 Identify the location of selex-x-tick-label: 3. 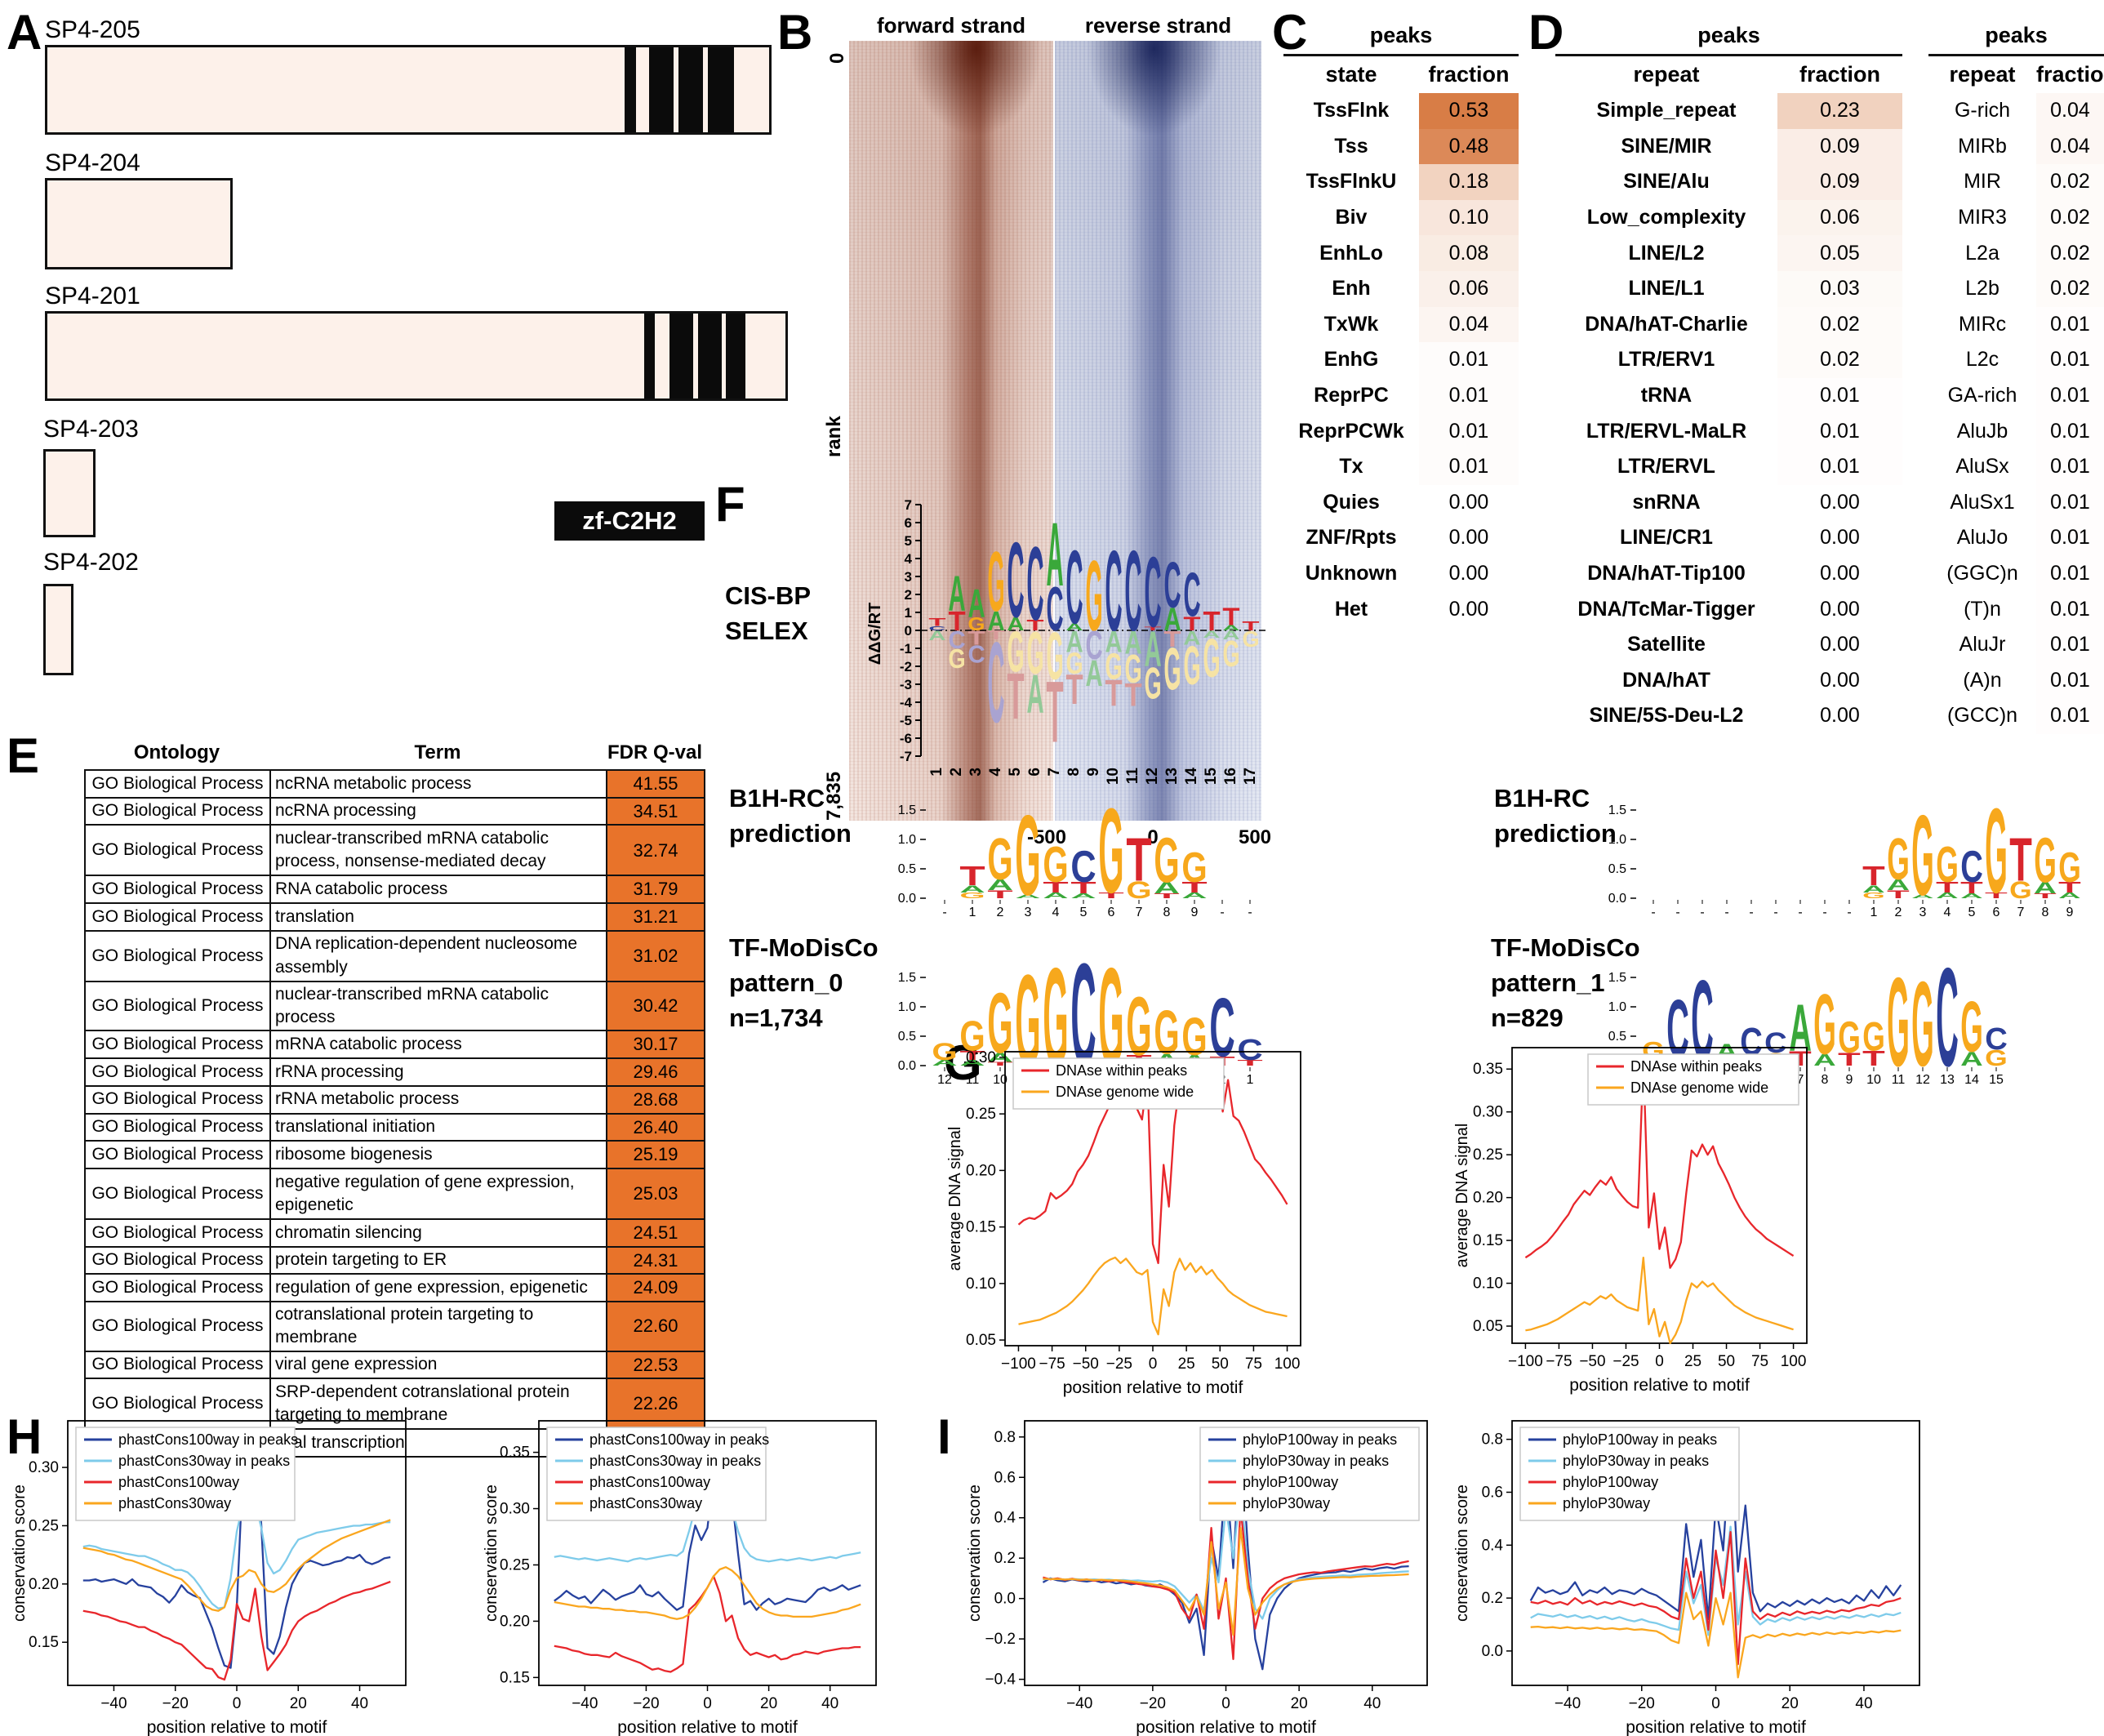
(976, 772).